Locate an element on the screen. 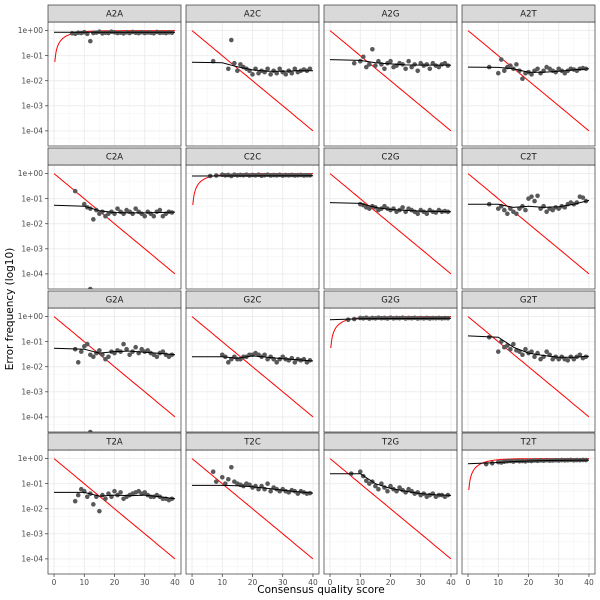 The height and width of the screenshot is (600, 600). facet-panel-t2a: T2A is located at coordinates (114, 503).